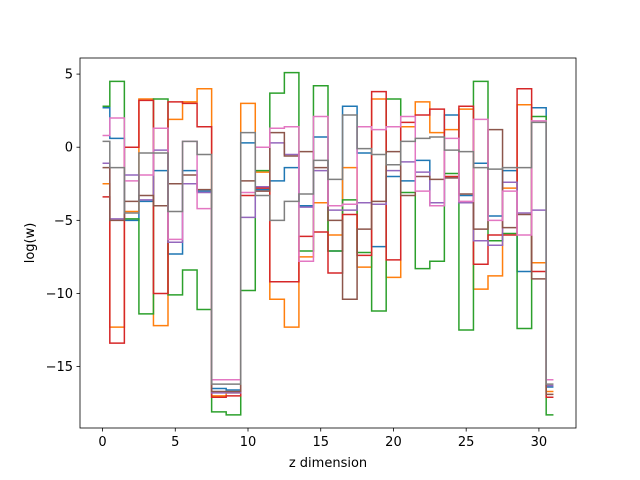 This screenshot has height=480, width=640. Describe the element at coordinates (30, 243) in the screenshot. I see `y-axis-label: log(w)` at that location.